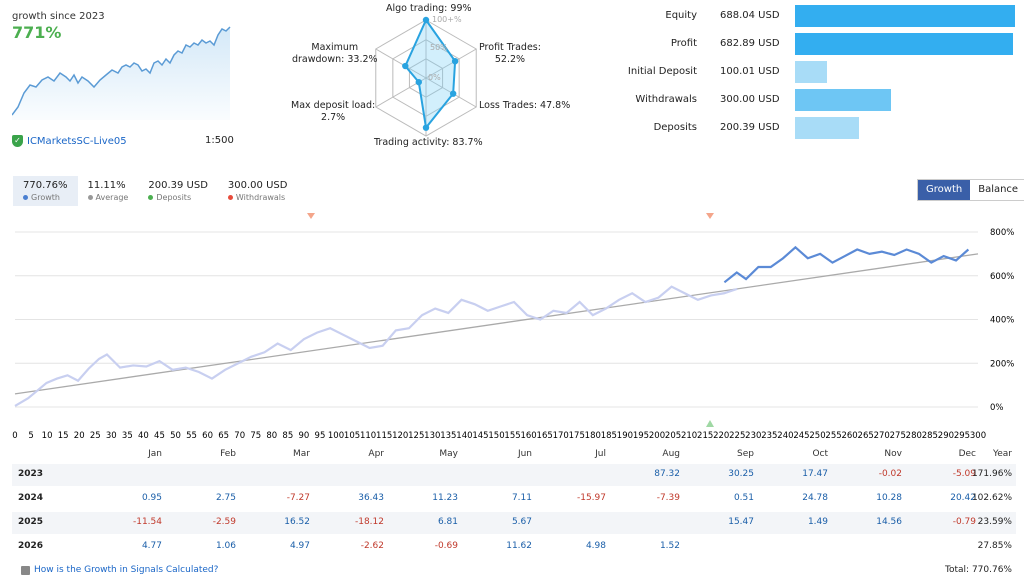 This screenshot has width=1024, height=585. Describe the element at coordinates (376, 454) in the screenshot. I see `month-header: Apr` at that location.